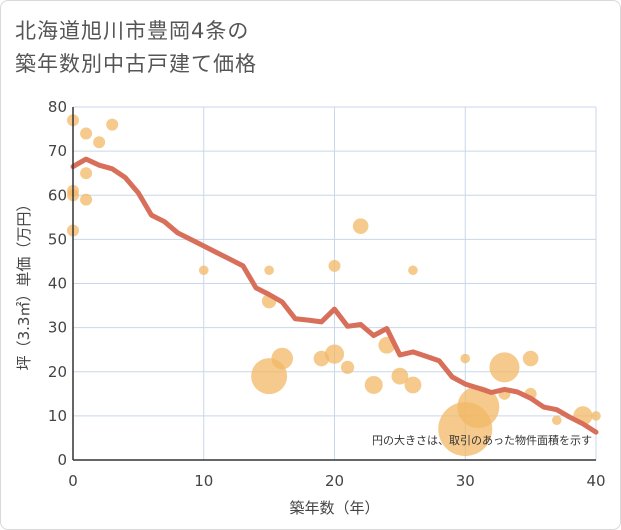 The image size is (621, 530). What do you see at coordinates (73, 481) in the screenshot?
I see `x-tick-label: 0` at bounding box center [73, 481].